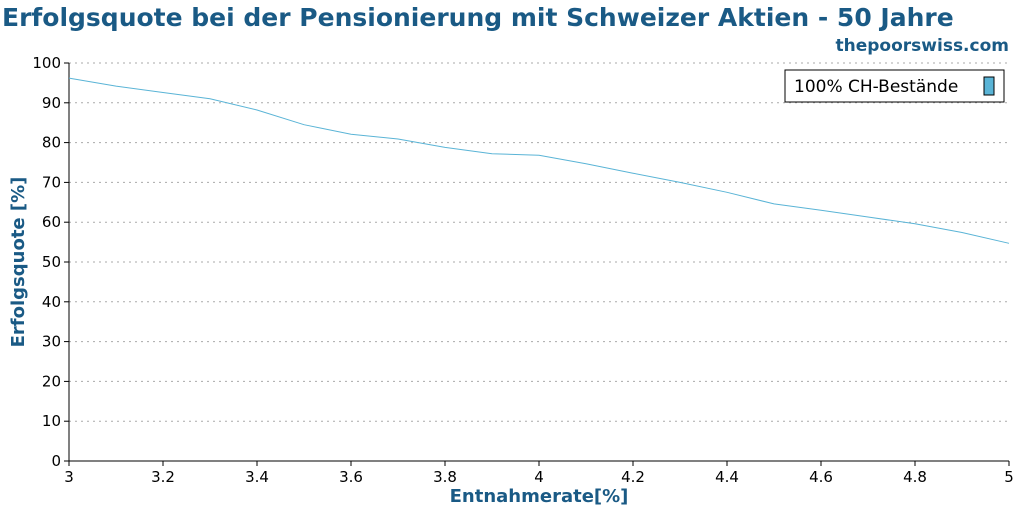 The image size is (1024, 512). I want to click on x-tick-label: 3.2, so click(163, 477).